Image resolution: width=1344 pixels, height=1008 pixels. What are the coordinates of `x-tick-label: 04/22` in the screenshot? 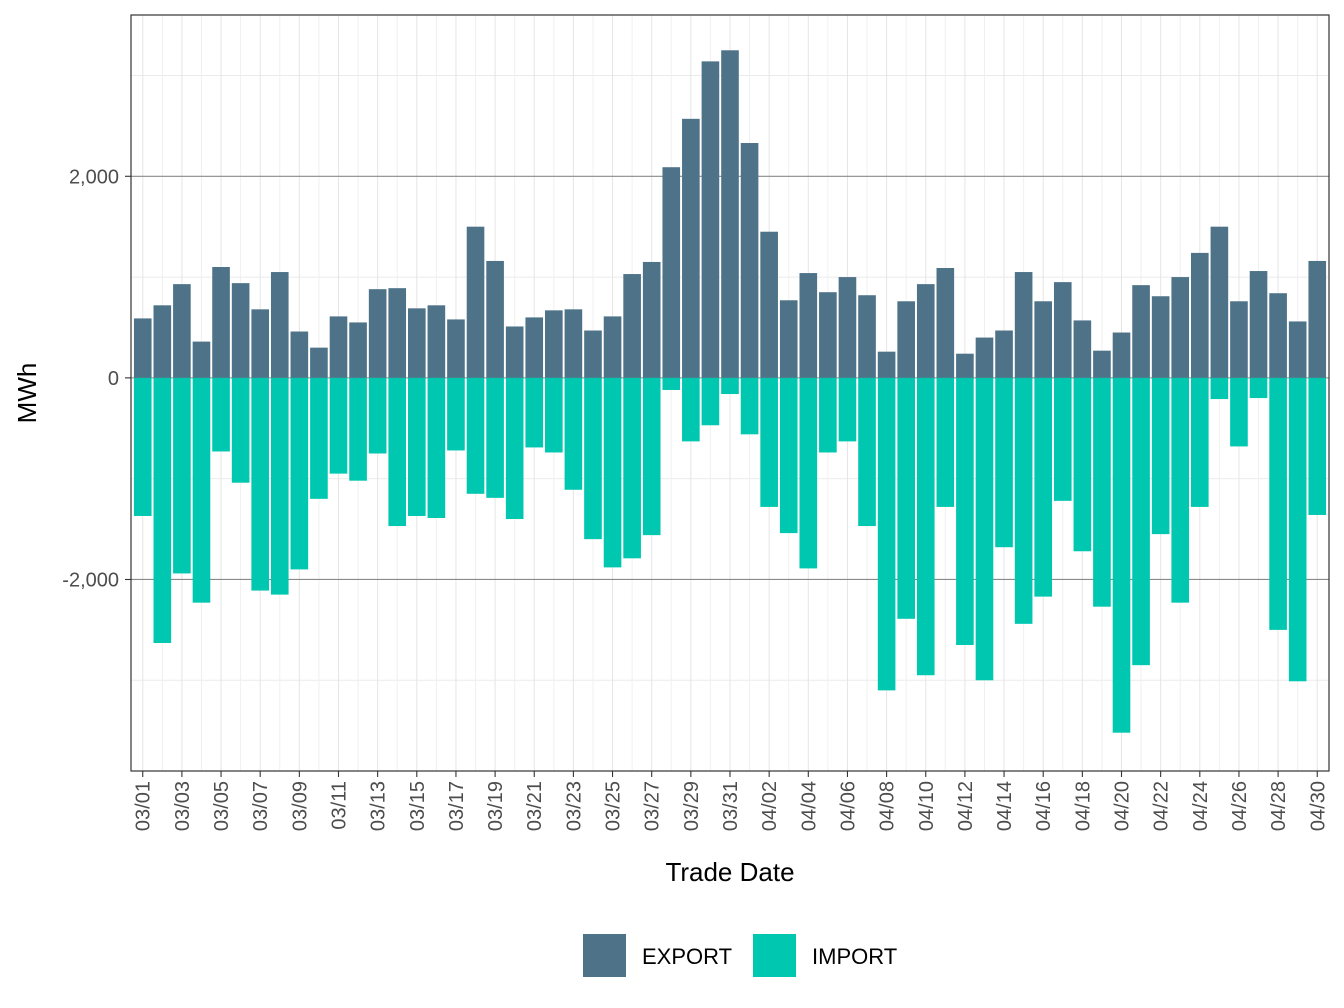 It's located at (1162, 806).